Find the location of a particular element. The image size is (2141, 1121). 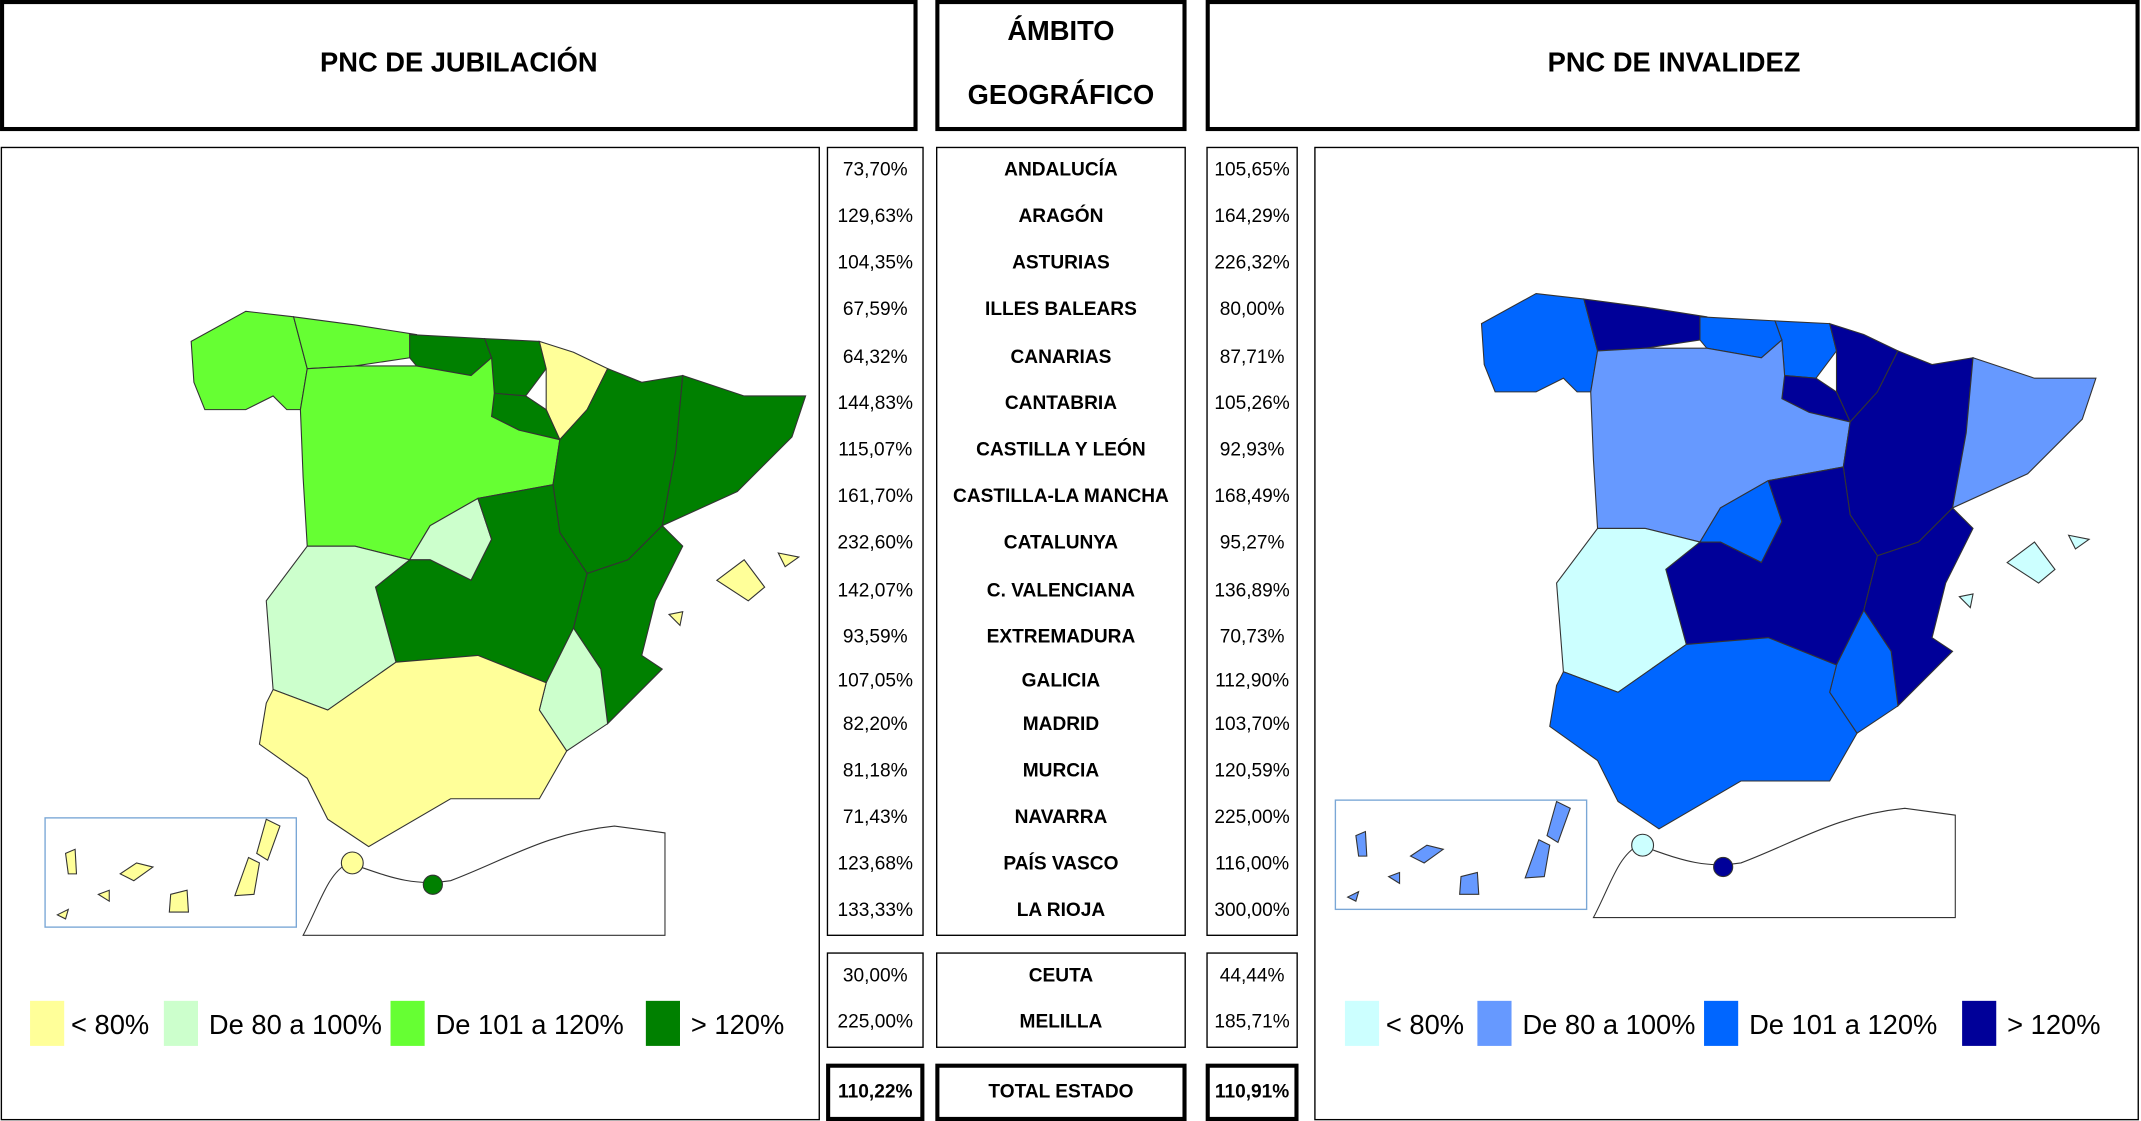

region-name: TOTAL ESTADO is located at coordinates (1060, 1091).